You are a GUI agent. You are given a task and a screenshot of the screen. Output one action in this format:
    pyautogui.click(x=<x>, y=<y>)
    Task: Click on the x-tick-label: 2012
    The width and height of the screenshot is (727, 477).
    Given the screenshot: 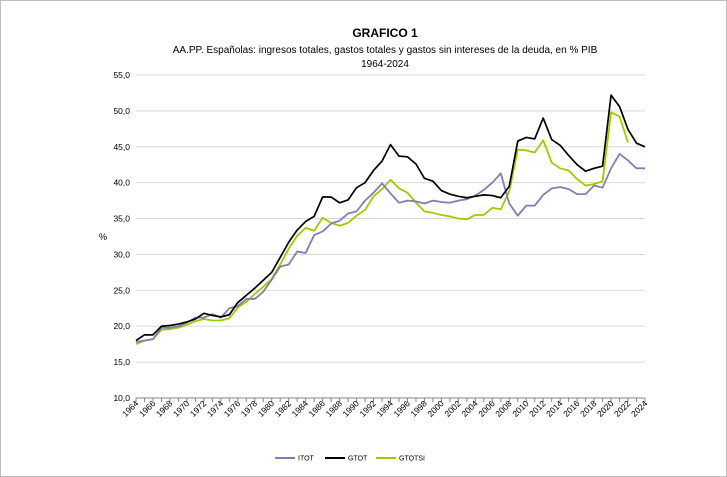 What is the action you would take?
    pyautogui.click(x=537, y=408)
    